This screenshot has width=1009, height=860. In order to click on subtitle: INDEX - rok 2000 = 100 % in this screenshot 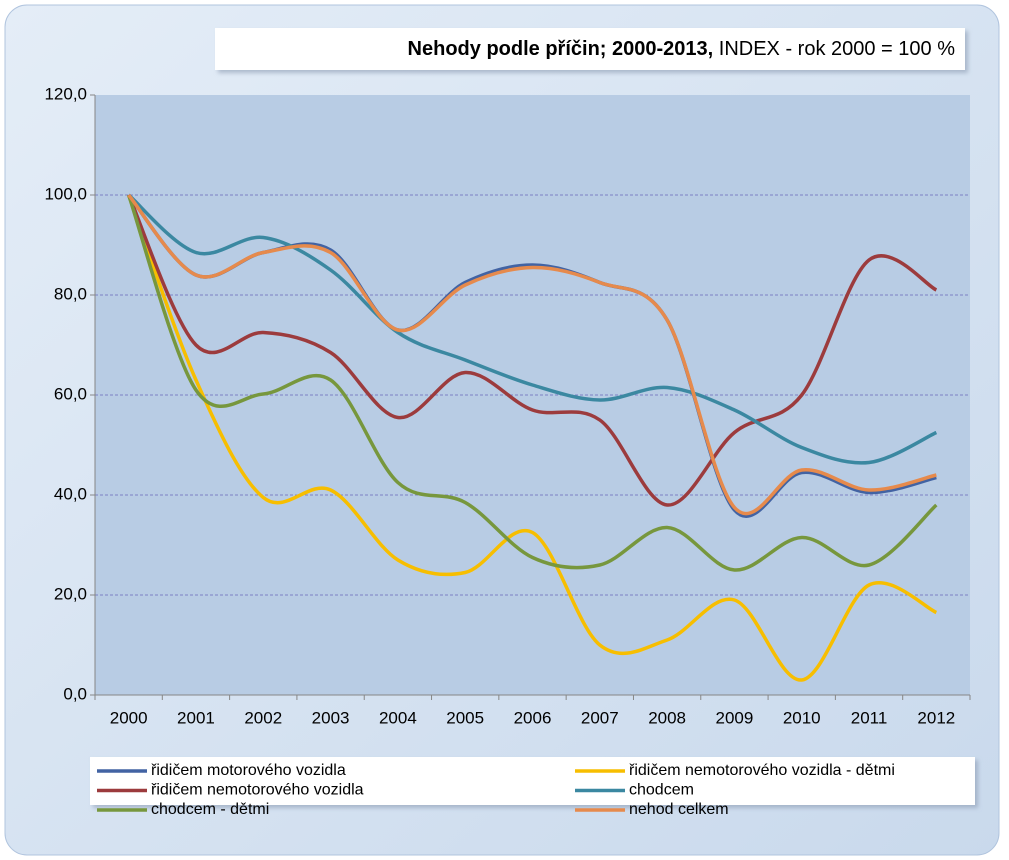, I will do `click(837, 49)`.